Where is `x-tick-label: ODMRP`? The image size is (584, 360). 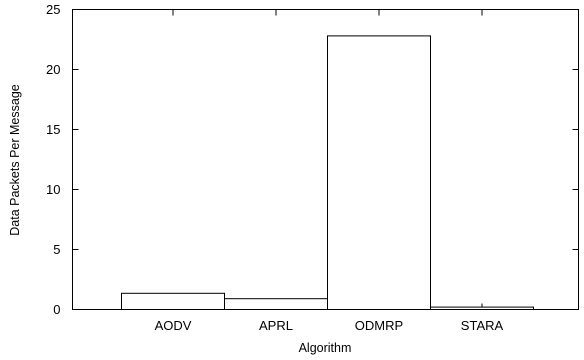 x-tick-label: ODMRP is located at coordinates (379, 325).